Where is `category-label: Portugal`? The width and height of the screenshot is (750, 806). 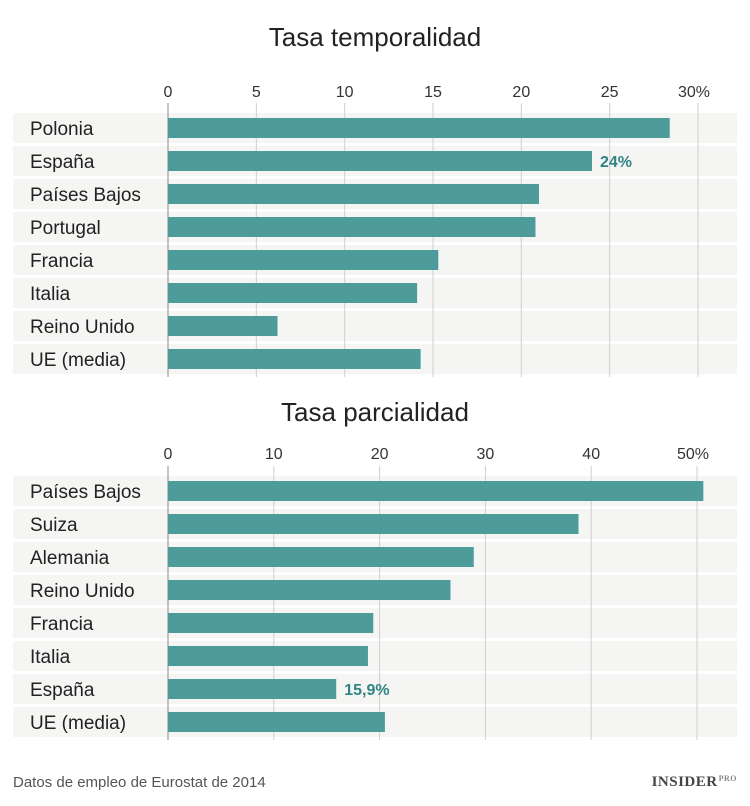
category-label: Portugal is located at coordinates (65, 228).